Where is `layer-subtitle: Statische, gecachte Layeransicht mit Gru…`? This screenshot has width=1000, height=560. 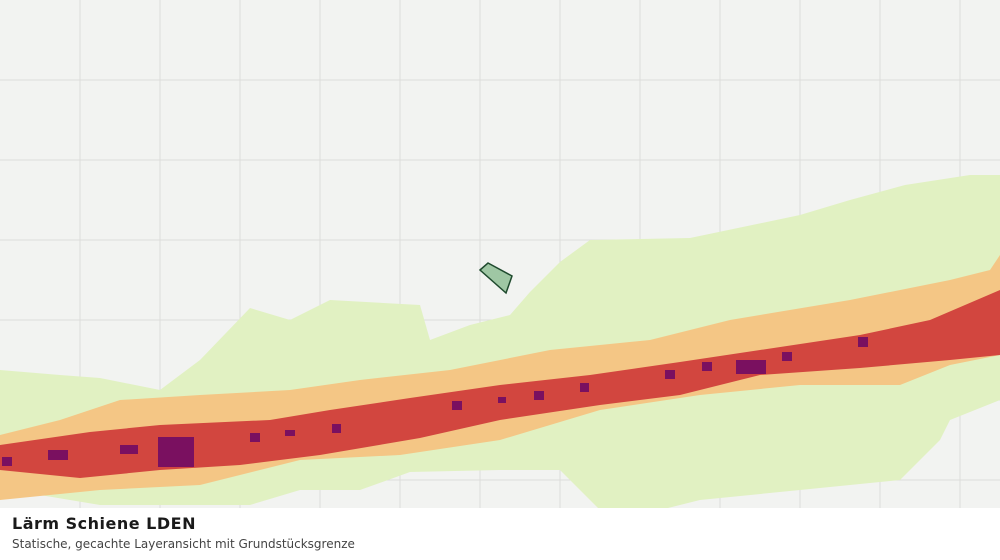
layer-subtitle: Statische, gecachte Layeransicht mit Gru… is located at coordinates (183, 544).